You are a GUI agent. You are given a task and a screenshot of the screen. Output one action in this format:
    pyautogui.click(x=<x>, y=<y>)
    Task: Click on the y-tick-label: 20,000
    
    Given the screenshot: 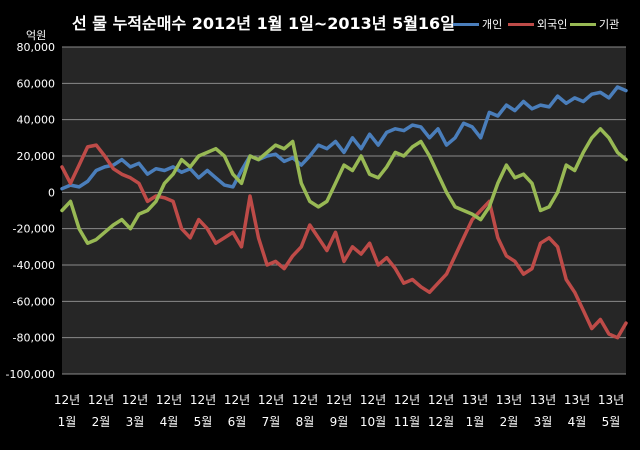 What is the action you would take?
    pyautogui.click(x=36, y=156)
    